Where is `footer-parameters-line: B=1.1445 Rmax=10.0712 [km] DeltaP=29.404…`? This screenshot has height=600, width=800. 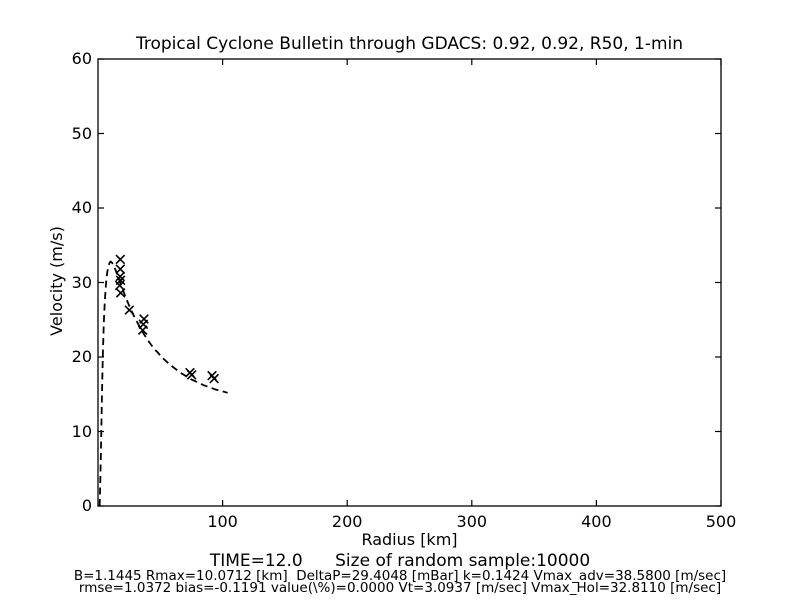 footer-parameters-line: B=1.1445 Rmax=10.0712 [km] DeltaP=29.404… is located at coordinates (400, 576).